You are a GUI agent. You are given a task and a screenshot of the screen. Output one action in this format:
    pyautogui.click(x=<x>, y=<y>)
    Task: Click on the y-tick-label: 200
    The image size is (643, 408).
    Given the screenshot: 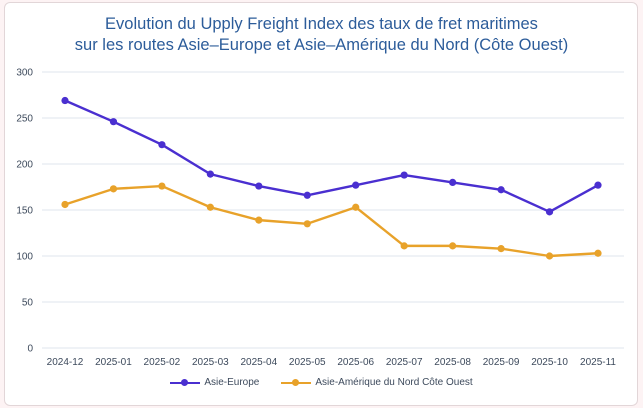 What is the action you would take?
    pyautogui.click(x=24, y=165)
    